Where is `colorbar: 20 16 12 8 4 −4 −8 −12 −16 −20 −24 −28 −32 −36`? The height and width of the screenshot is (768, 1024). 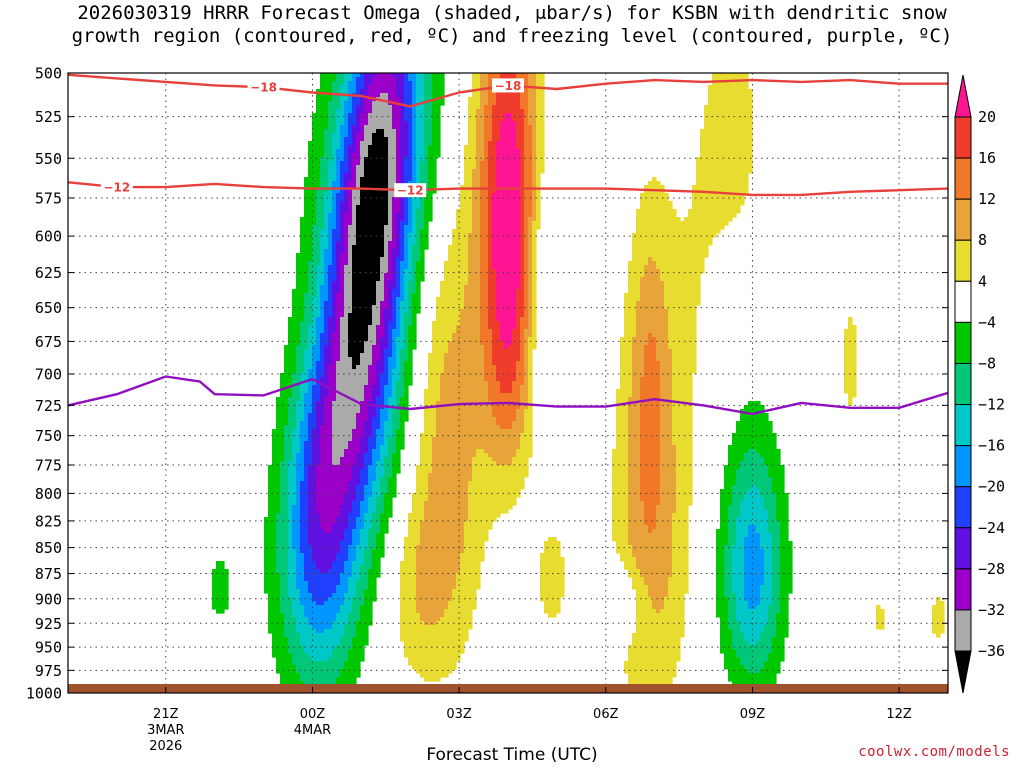
colorbar: 20 16 12 8 4 −4 −8 −12 −16 −20 −24 −28 −32 −36 is located at coordinates (979, 384).